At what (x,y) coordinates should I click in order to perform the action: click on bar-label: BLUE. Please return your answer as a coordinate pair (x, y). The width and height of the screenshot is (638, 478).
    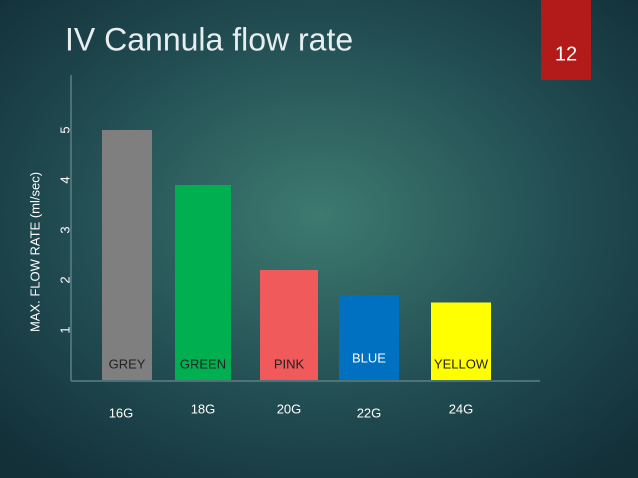
    Looking at the image, I should click on (369, 357).